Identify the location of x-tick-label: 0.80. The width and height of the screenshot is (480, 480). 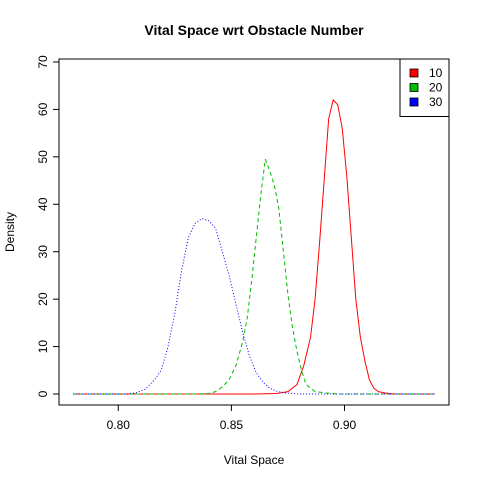
(119, 425).